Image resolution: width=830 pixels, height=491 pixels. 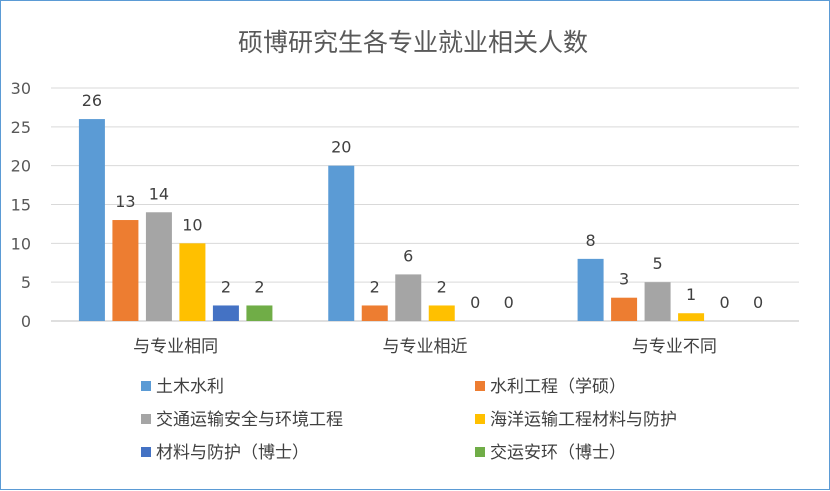 I want to click on y-tick-label: 5, so click(x=26, y=282).